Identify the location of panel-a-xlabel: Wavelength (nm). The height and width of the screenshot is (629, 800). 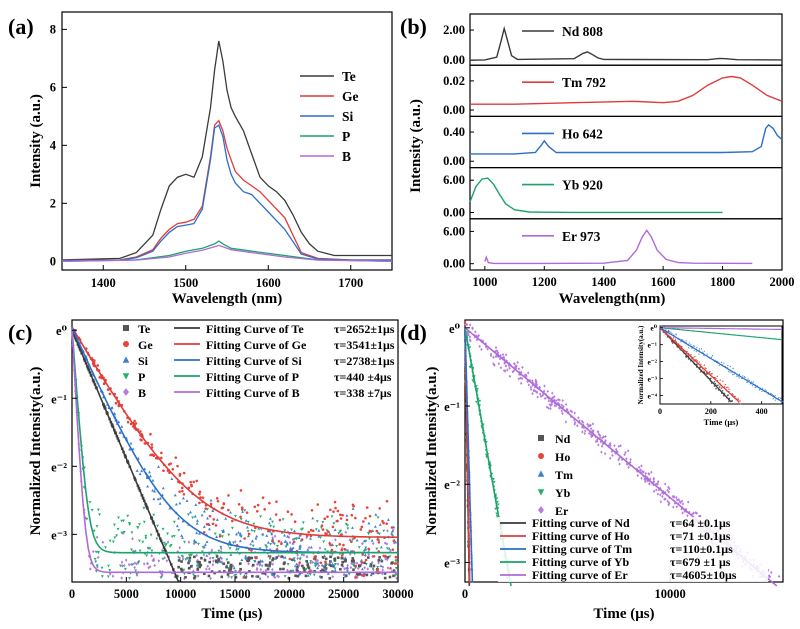
(227, 299).